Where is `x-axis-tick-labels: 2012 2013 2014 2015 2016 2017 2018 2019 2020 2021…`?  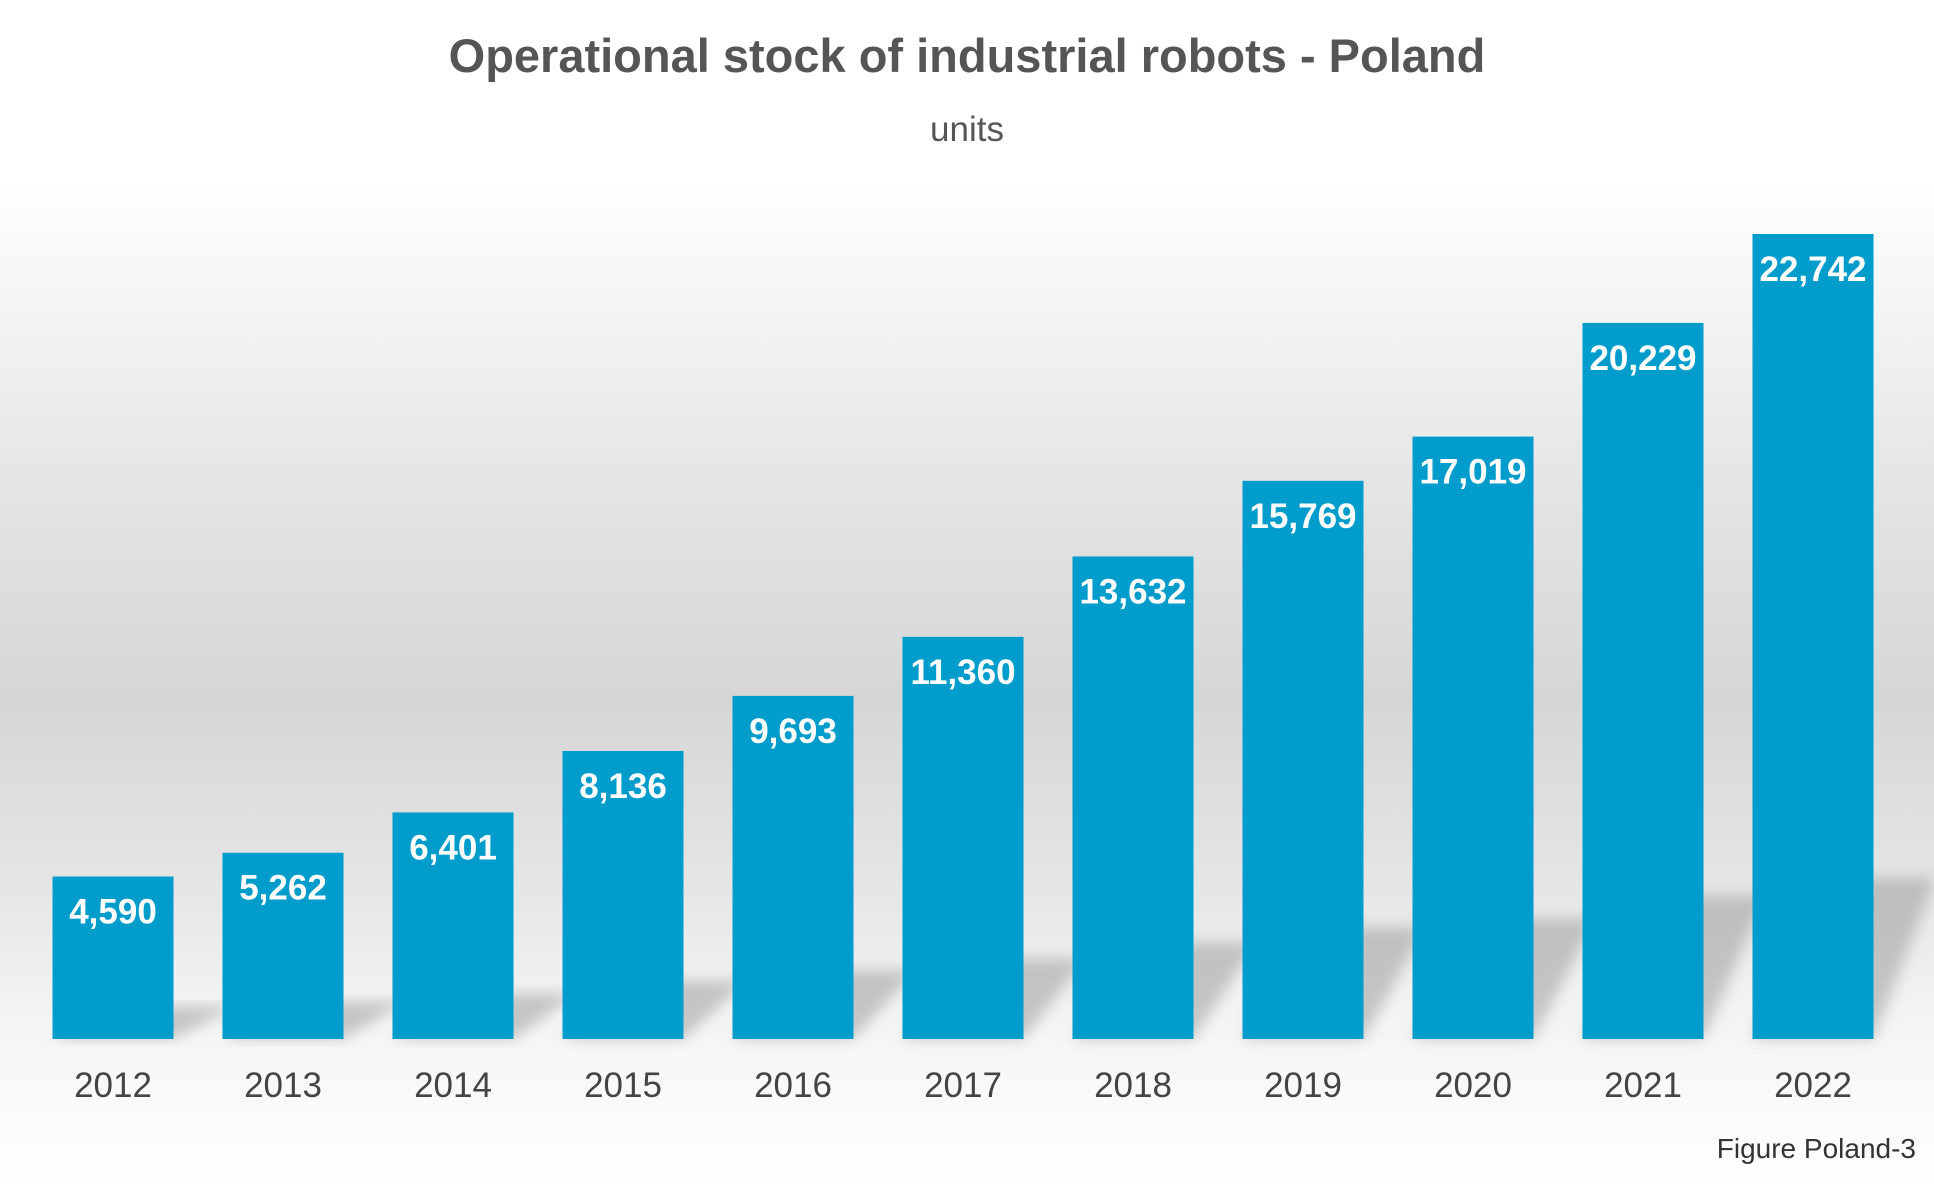
x-axis-tick-labels: 2012 2013 2014 2015 2016 2017 2018 2019 2020 2021… is located at coordinates (963, 1085).